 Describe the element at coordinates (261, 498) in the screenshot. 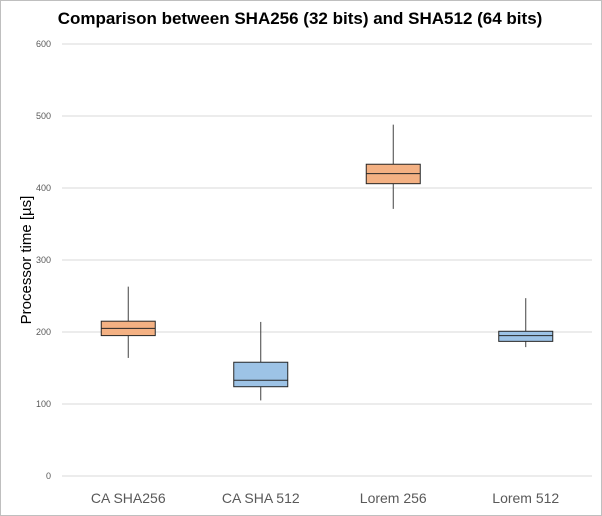

I see `x-category-label: CA SHA 512` at that location.